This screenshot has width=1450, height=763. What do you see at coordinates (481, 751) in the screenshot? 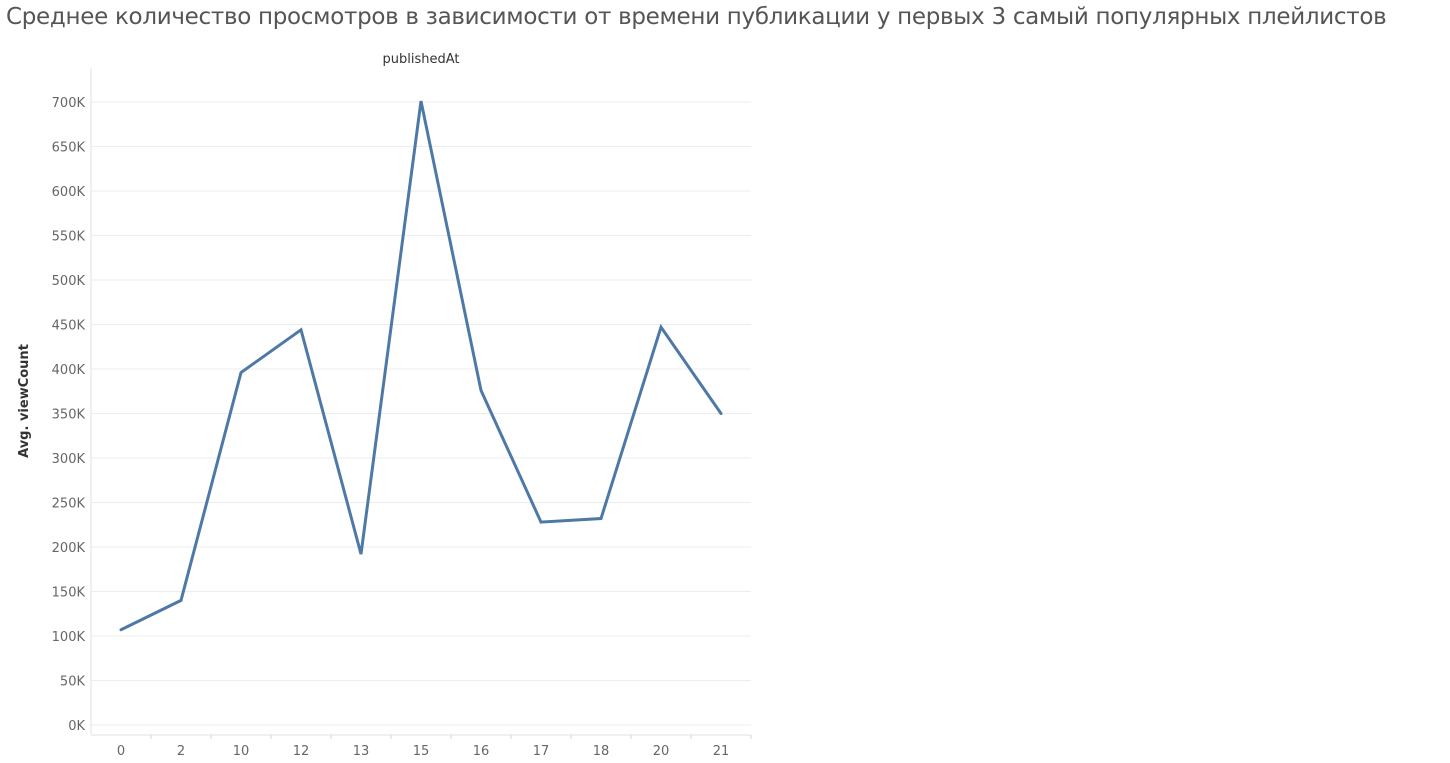
I see `x-tick-label: 16` at bounding box center [481, 751].